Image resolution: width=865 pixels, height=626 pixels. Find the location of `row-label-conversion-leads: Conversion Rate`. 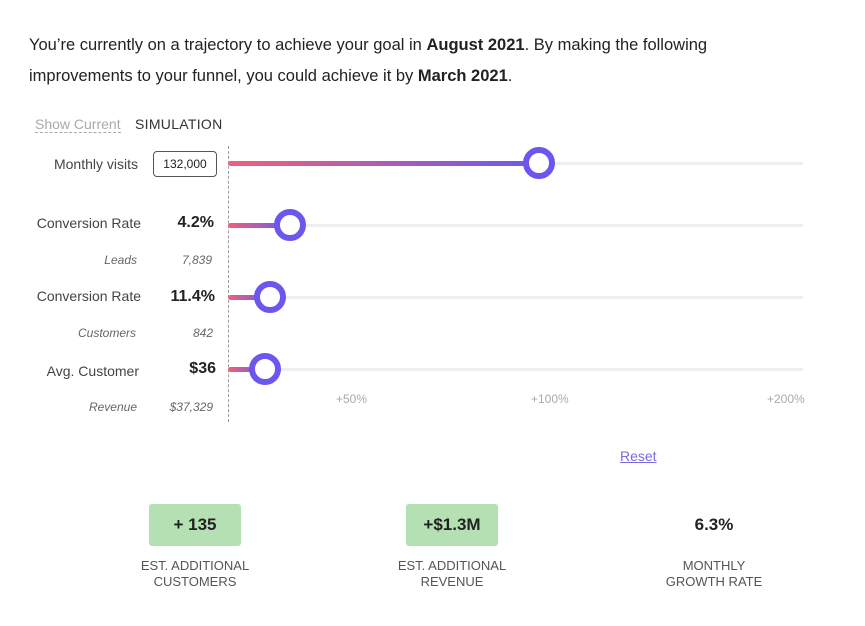

row-label-conversion-leads: Conversion Rate is located at coordinates (88, 223).